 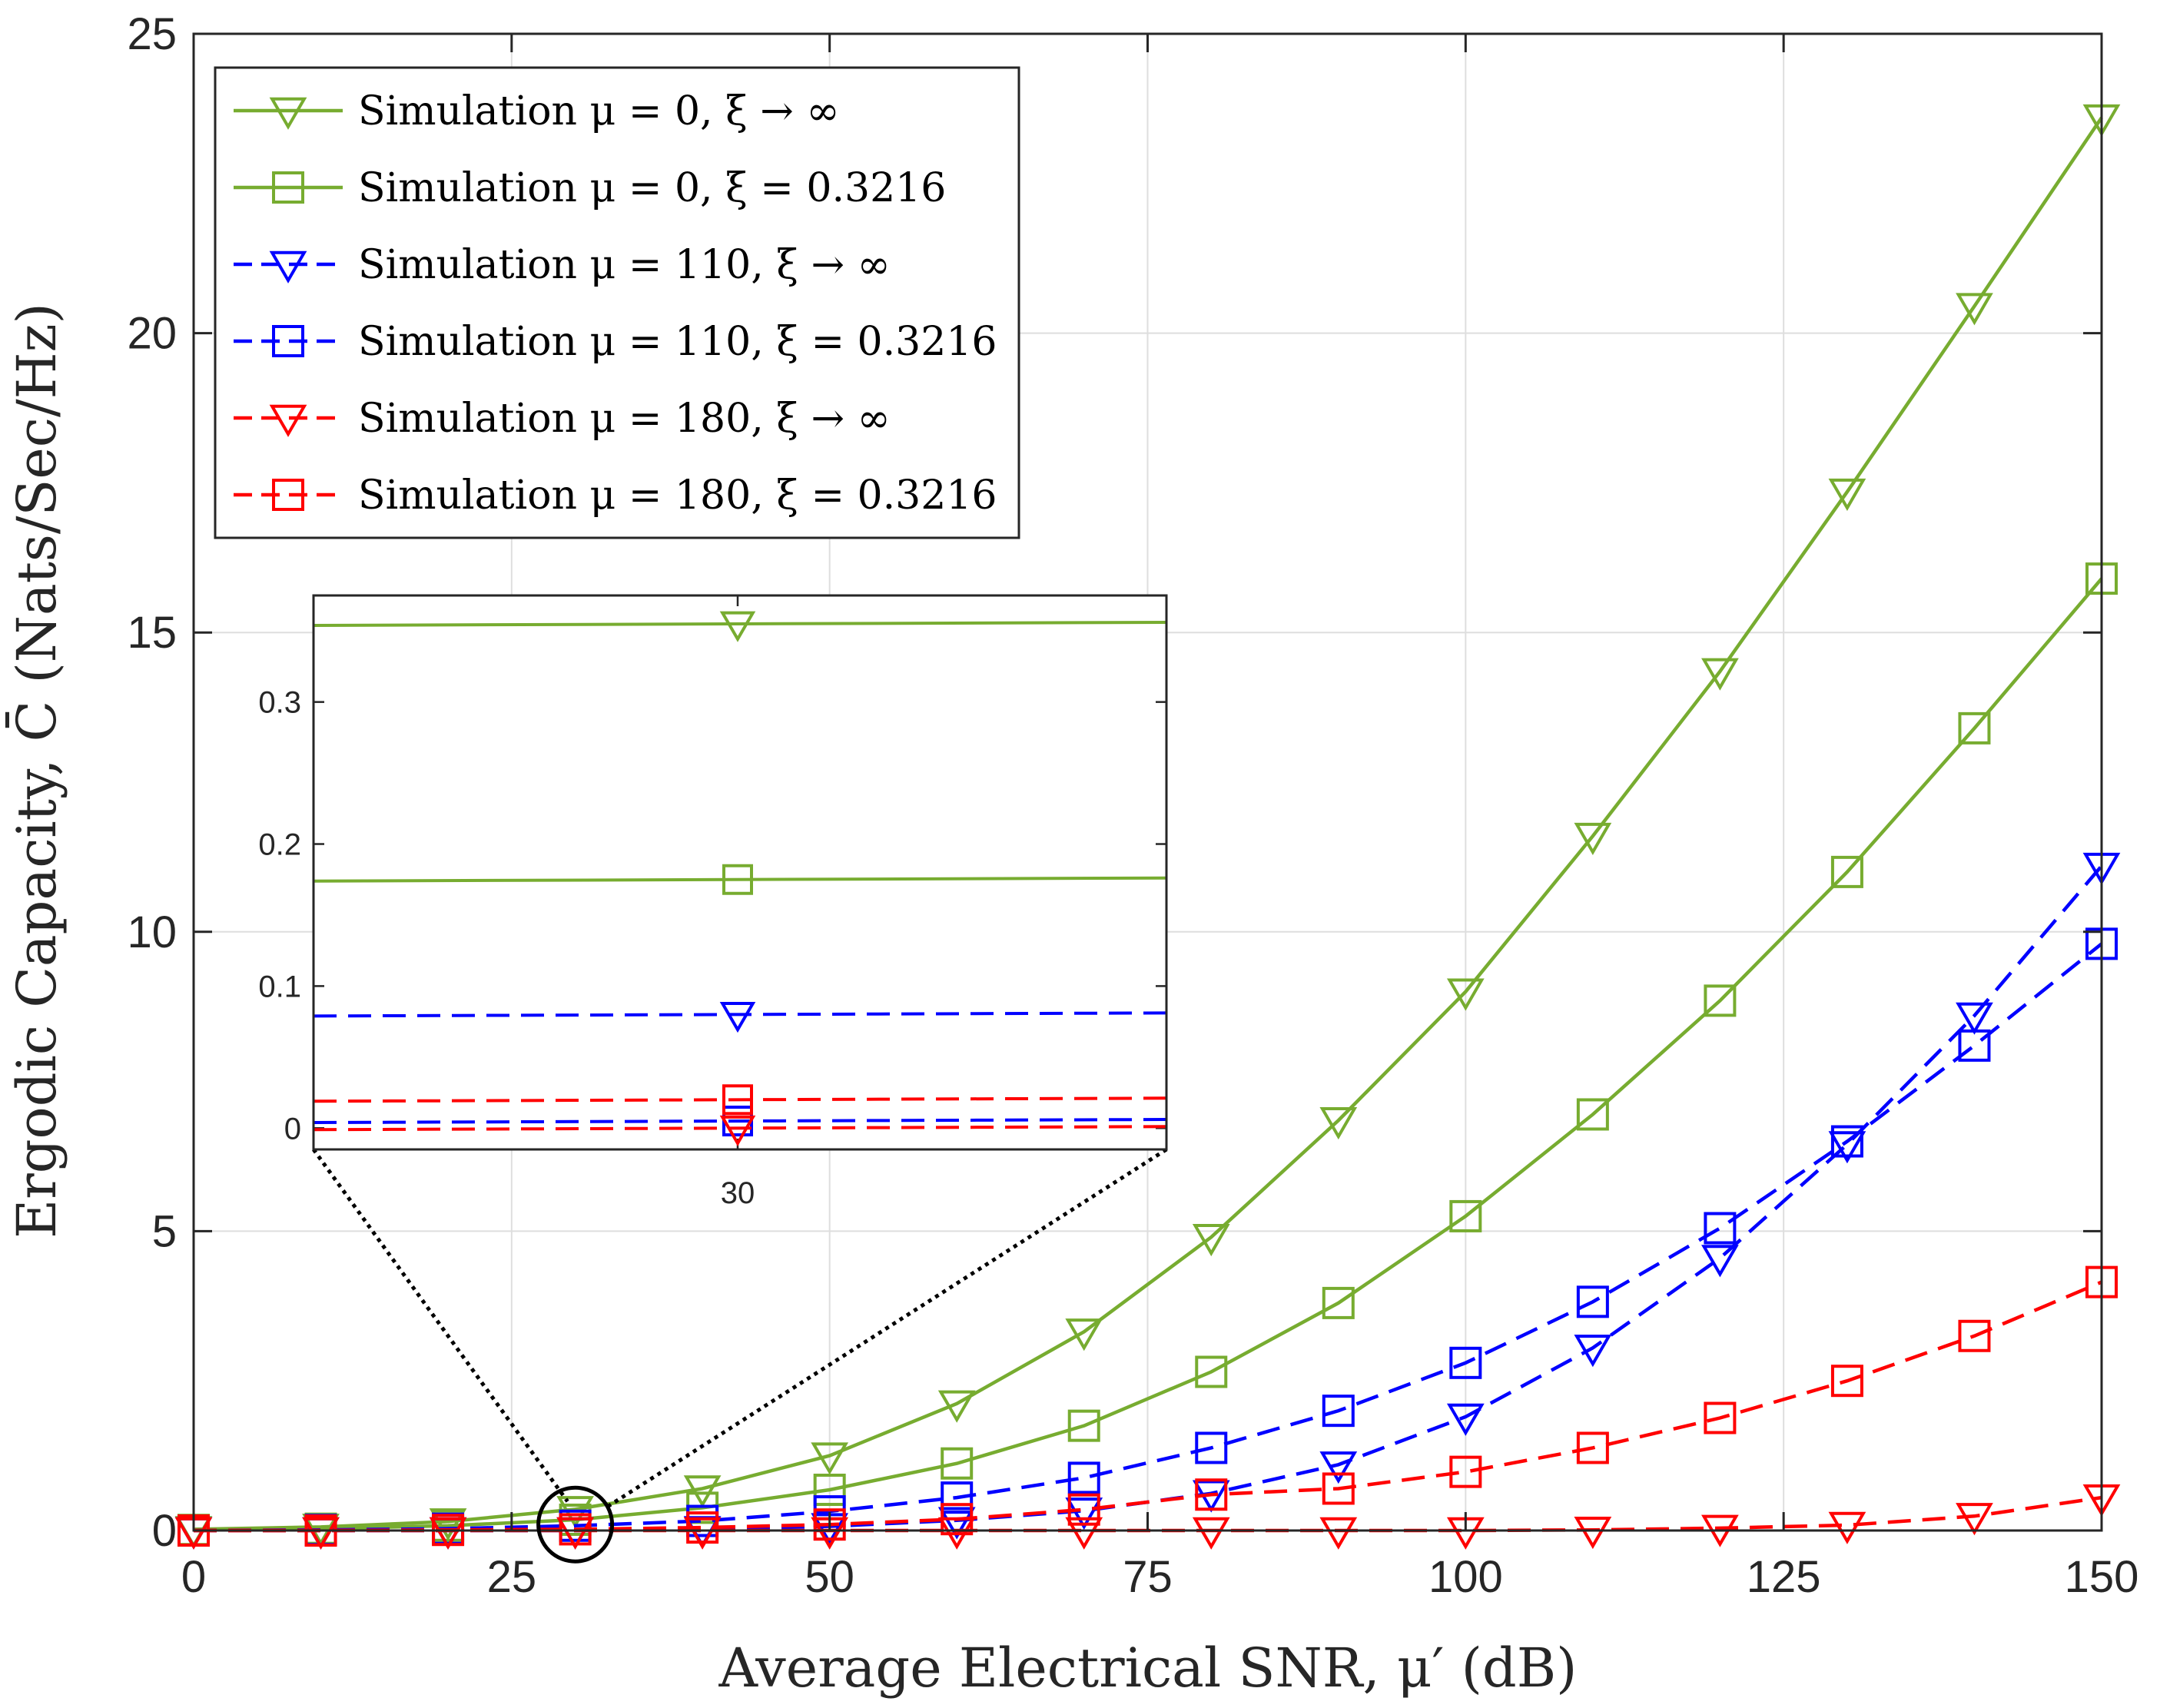 What do you see at coordinates (292, 1129) in the screenshot?
I see `inset-y-tick-label: 0` at bounding box center [292, 1129].